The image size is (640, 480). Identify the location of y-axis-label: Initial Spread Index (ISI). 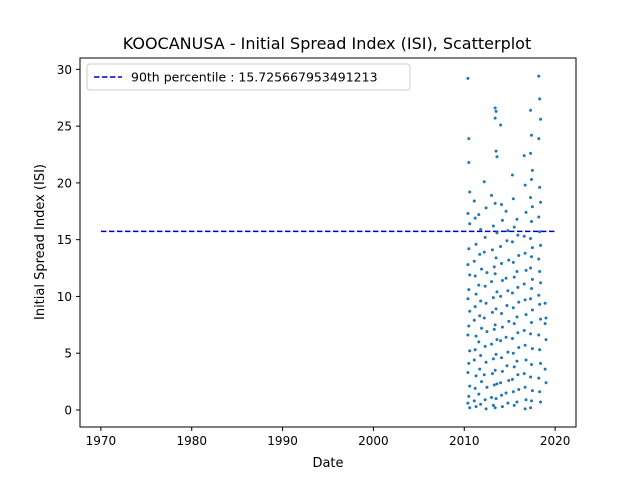
(40, 242).